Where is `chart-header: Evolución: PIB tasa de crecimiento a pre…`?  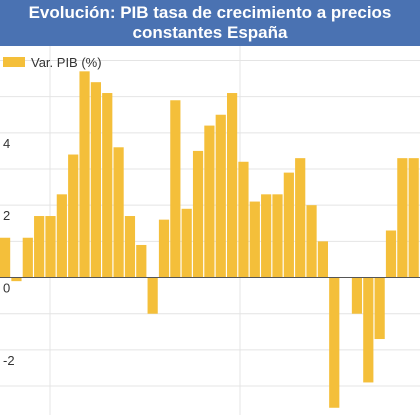
chart-header: Evolución: PIB tasa de crecimiento a pre… is located at coordinates (210, 23).